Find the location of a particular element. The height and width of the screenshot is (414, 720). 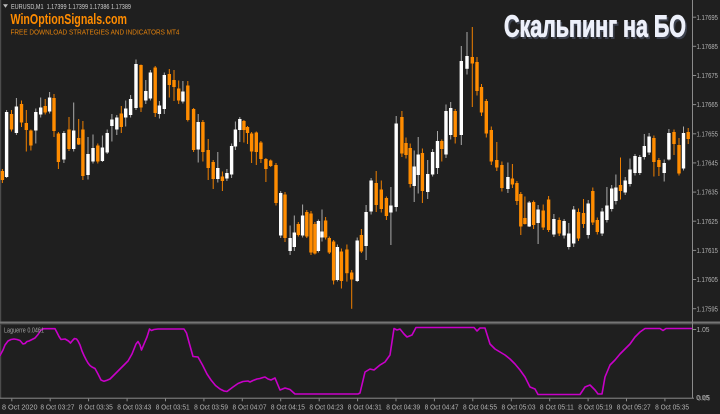

svg-text: 1.17665 is located at coordinates (708, 105).